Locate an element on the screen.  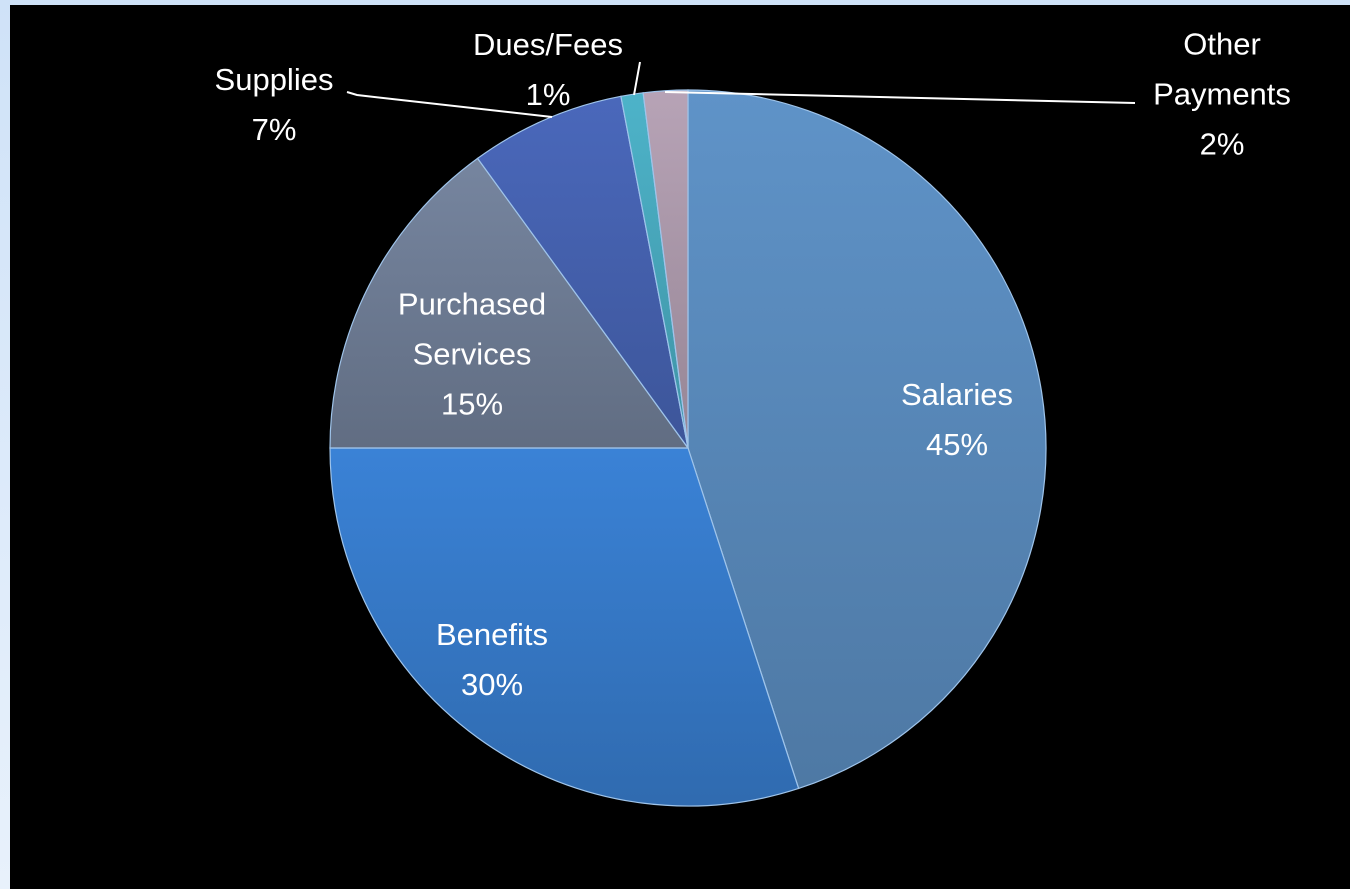
data-label: Salaries 45% is located at coordinates (957, 420).